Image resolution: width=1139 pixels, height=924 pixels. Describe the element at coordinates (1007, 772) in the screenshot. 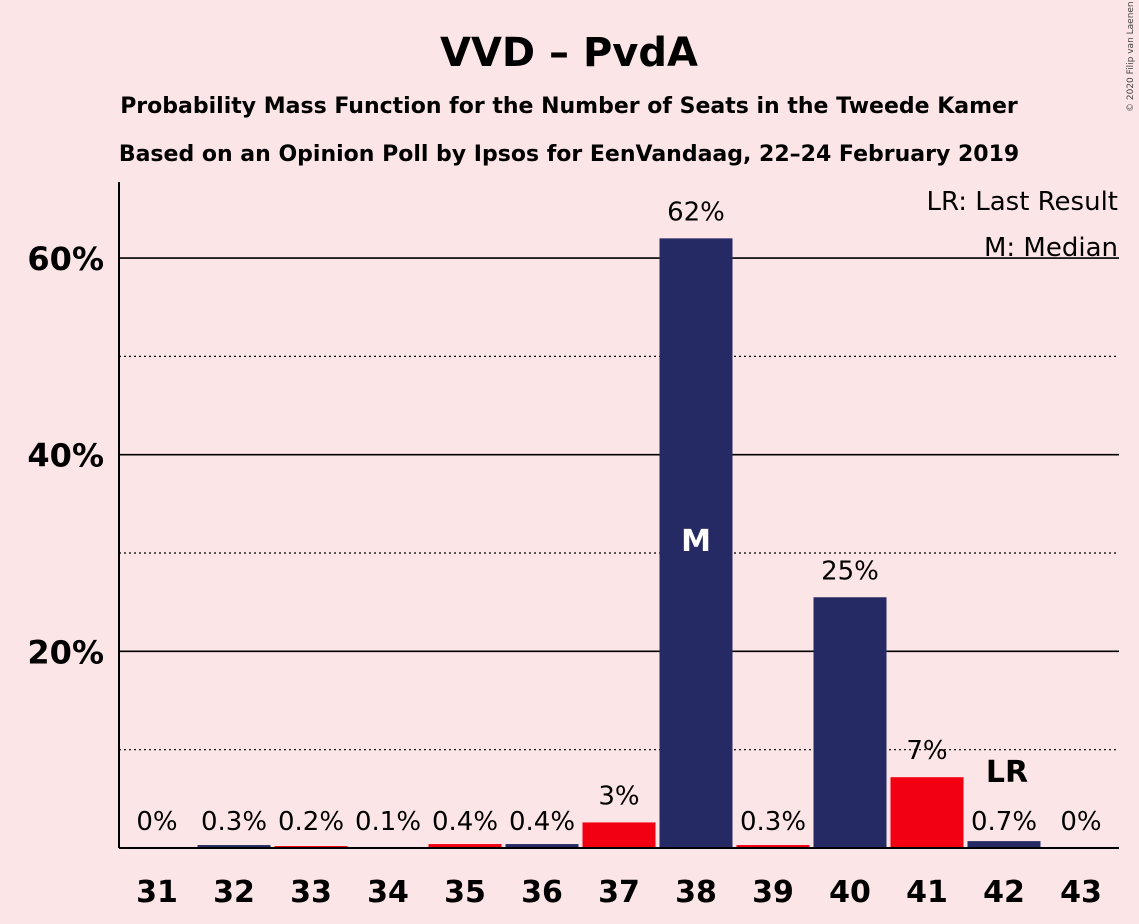

I see `last-result-marker: LR` at that location.